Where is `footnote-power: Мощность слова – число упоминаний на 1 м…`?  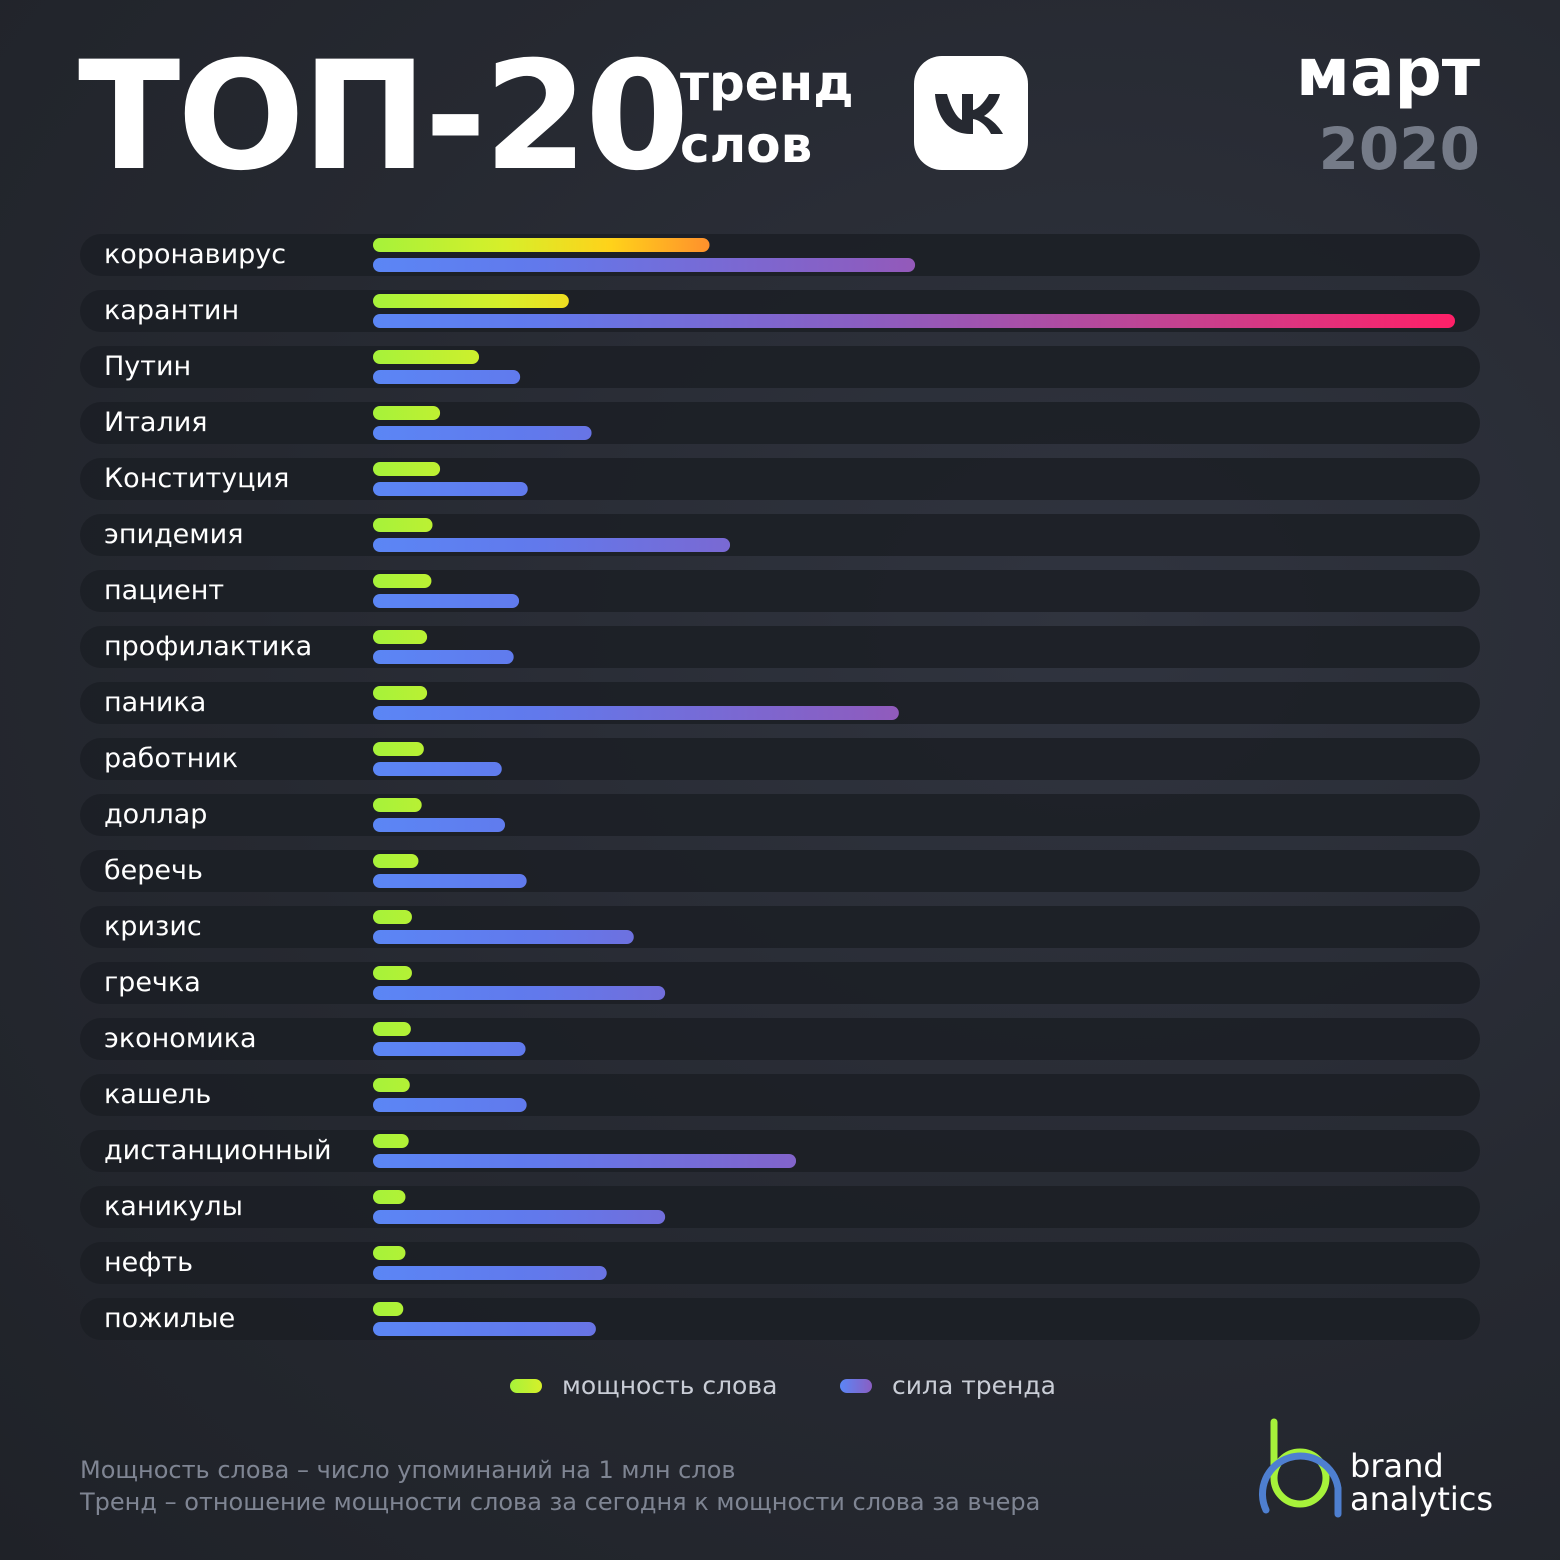
footnote-power: Мощность слова – число упоминаний на 1 м… is located at coordinates (408, 1470).